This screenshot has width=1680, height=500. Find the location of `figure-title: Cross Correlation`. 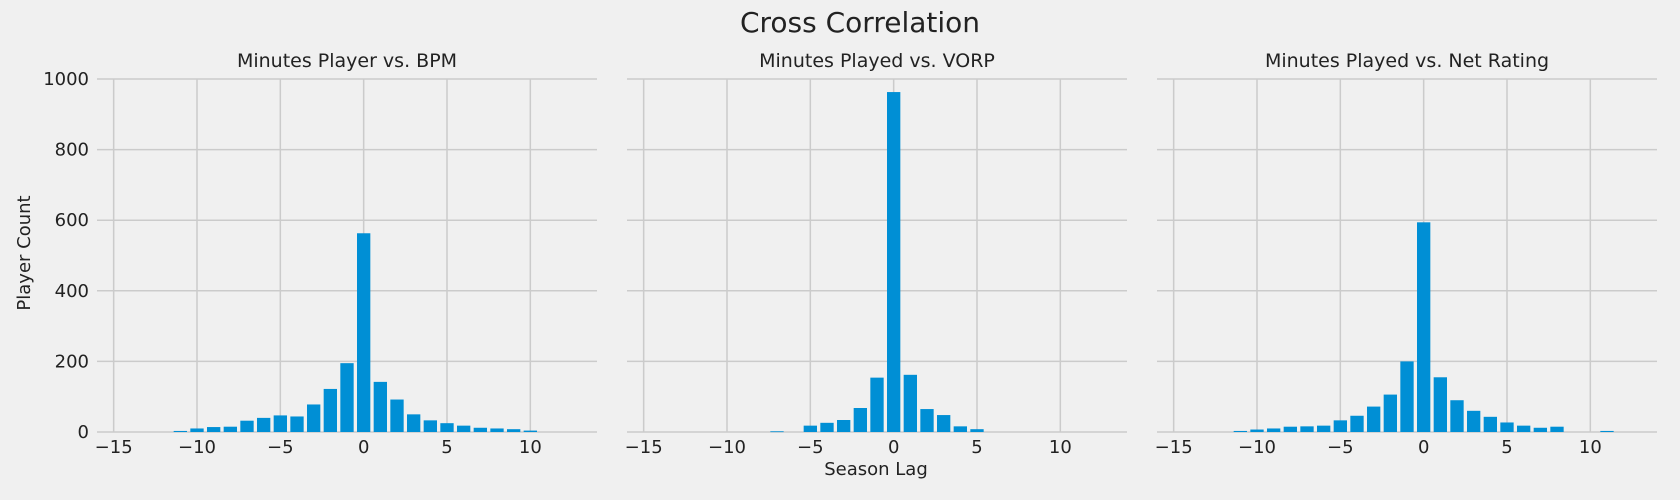

figure-title: Cross Correlation is located at coordinates (860, 22).